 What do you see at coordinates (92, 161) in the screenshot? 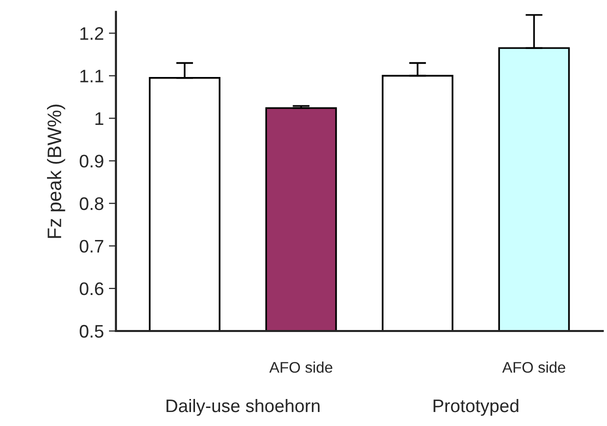
I see `y-tick-label: 0.9` at bounding box center [92, 161].